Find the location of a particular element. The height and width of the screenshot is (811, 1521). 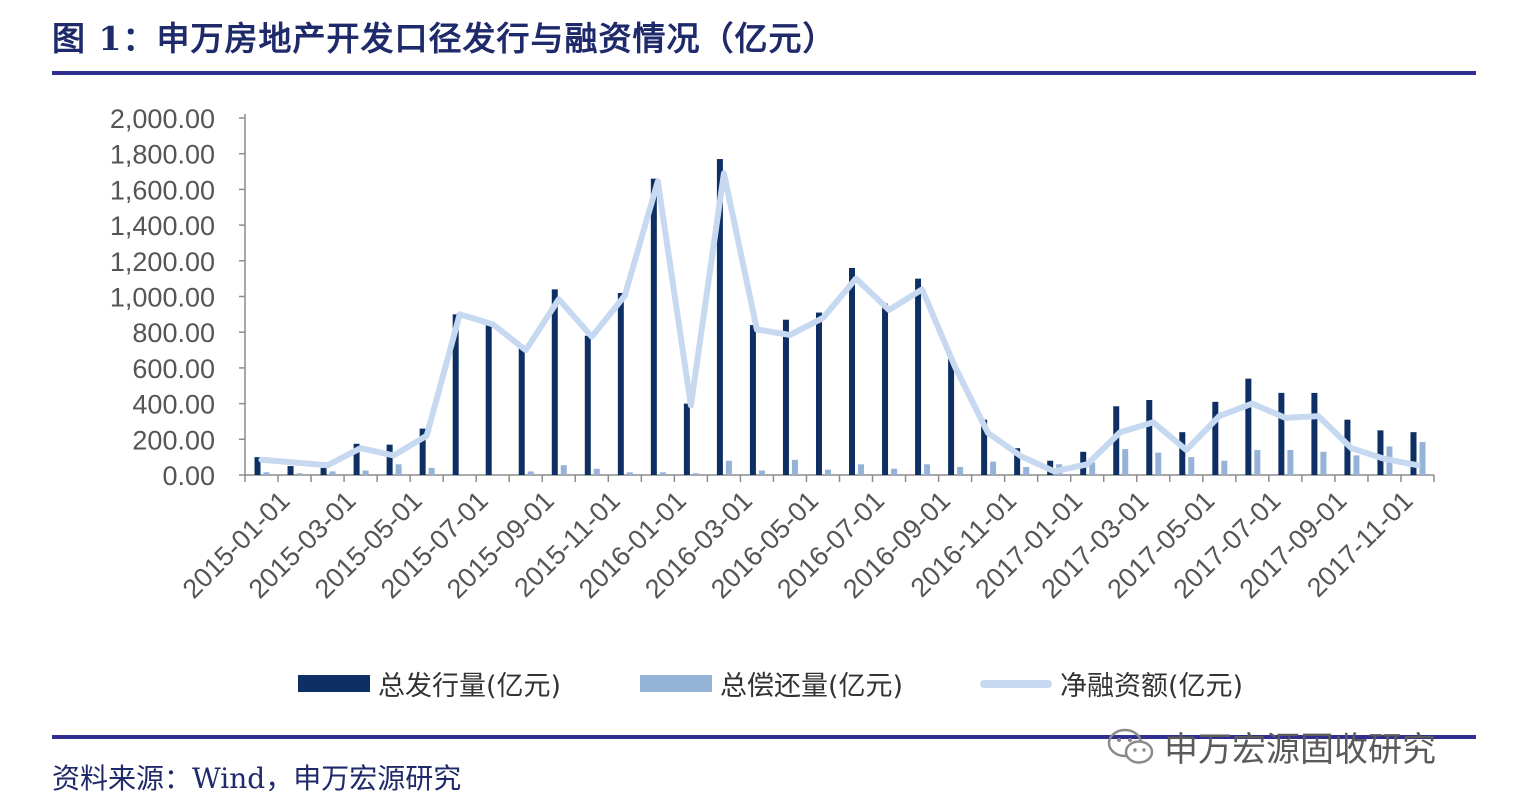

top-rule is located at coordinates (764, 73).